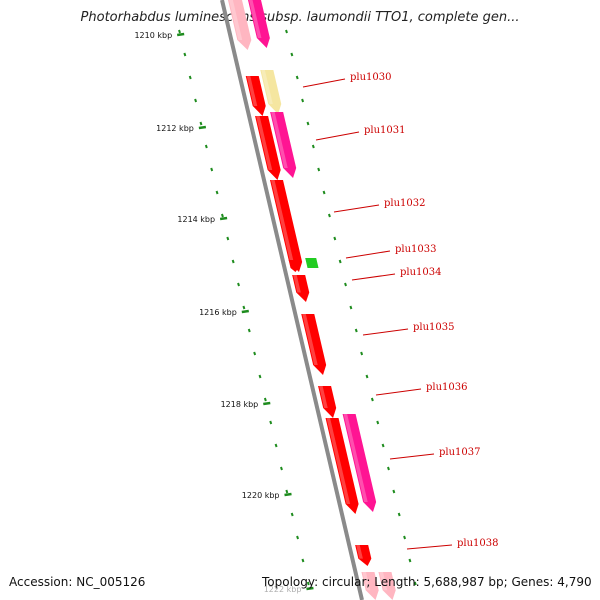 The image size is (600, 600). What do you see at coordinates (416, 249) in the screenshot?
I see `gene-label: plu1033` at bounding box center [416, 249].